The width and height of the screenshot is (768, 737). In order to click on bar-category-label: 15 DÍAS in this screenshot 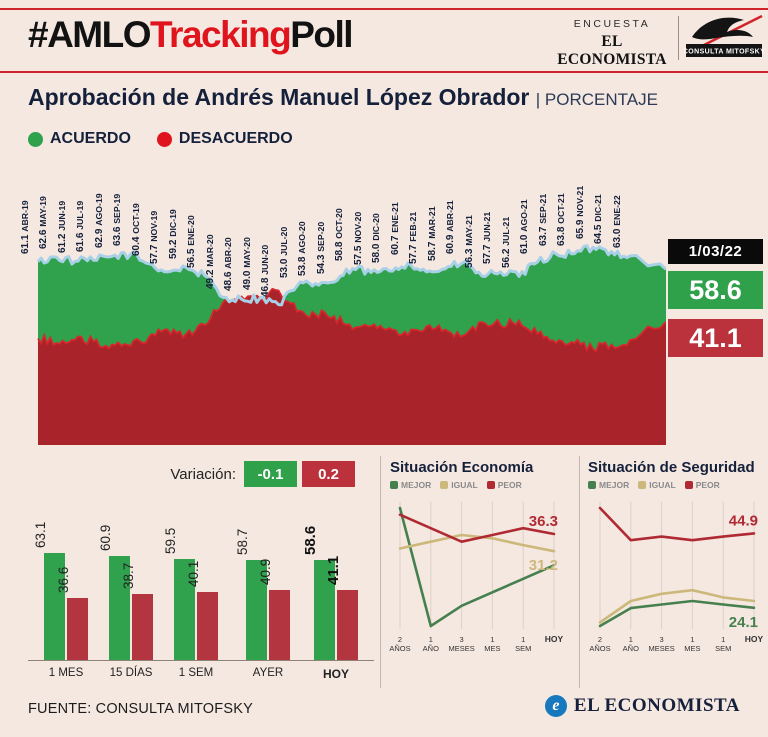, I will do `click(131, 673)`.